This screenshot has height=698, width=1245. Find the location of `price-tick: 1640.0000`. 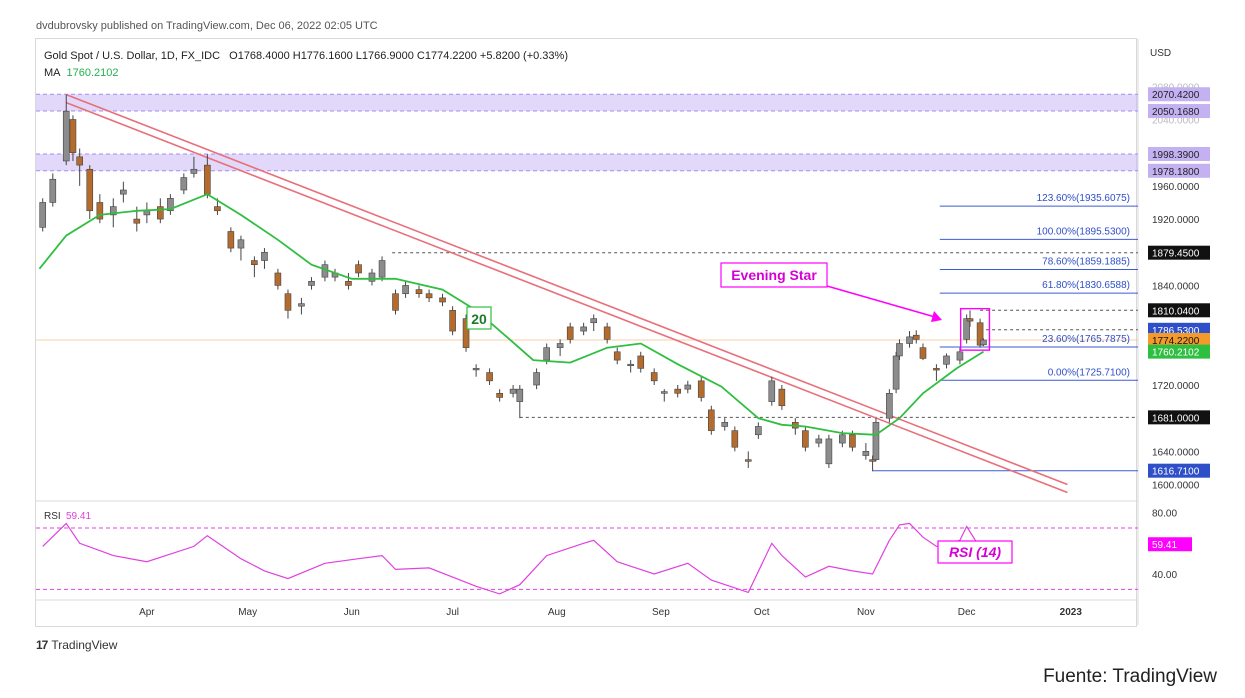

price-tick: 1640.0000 is located at coordinates (1176, 452).